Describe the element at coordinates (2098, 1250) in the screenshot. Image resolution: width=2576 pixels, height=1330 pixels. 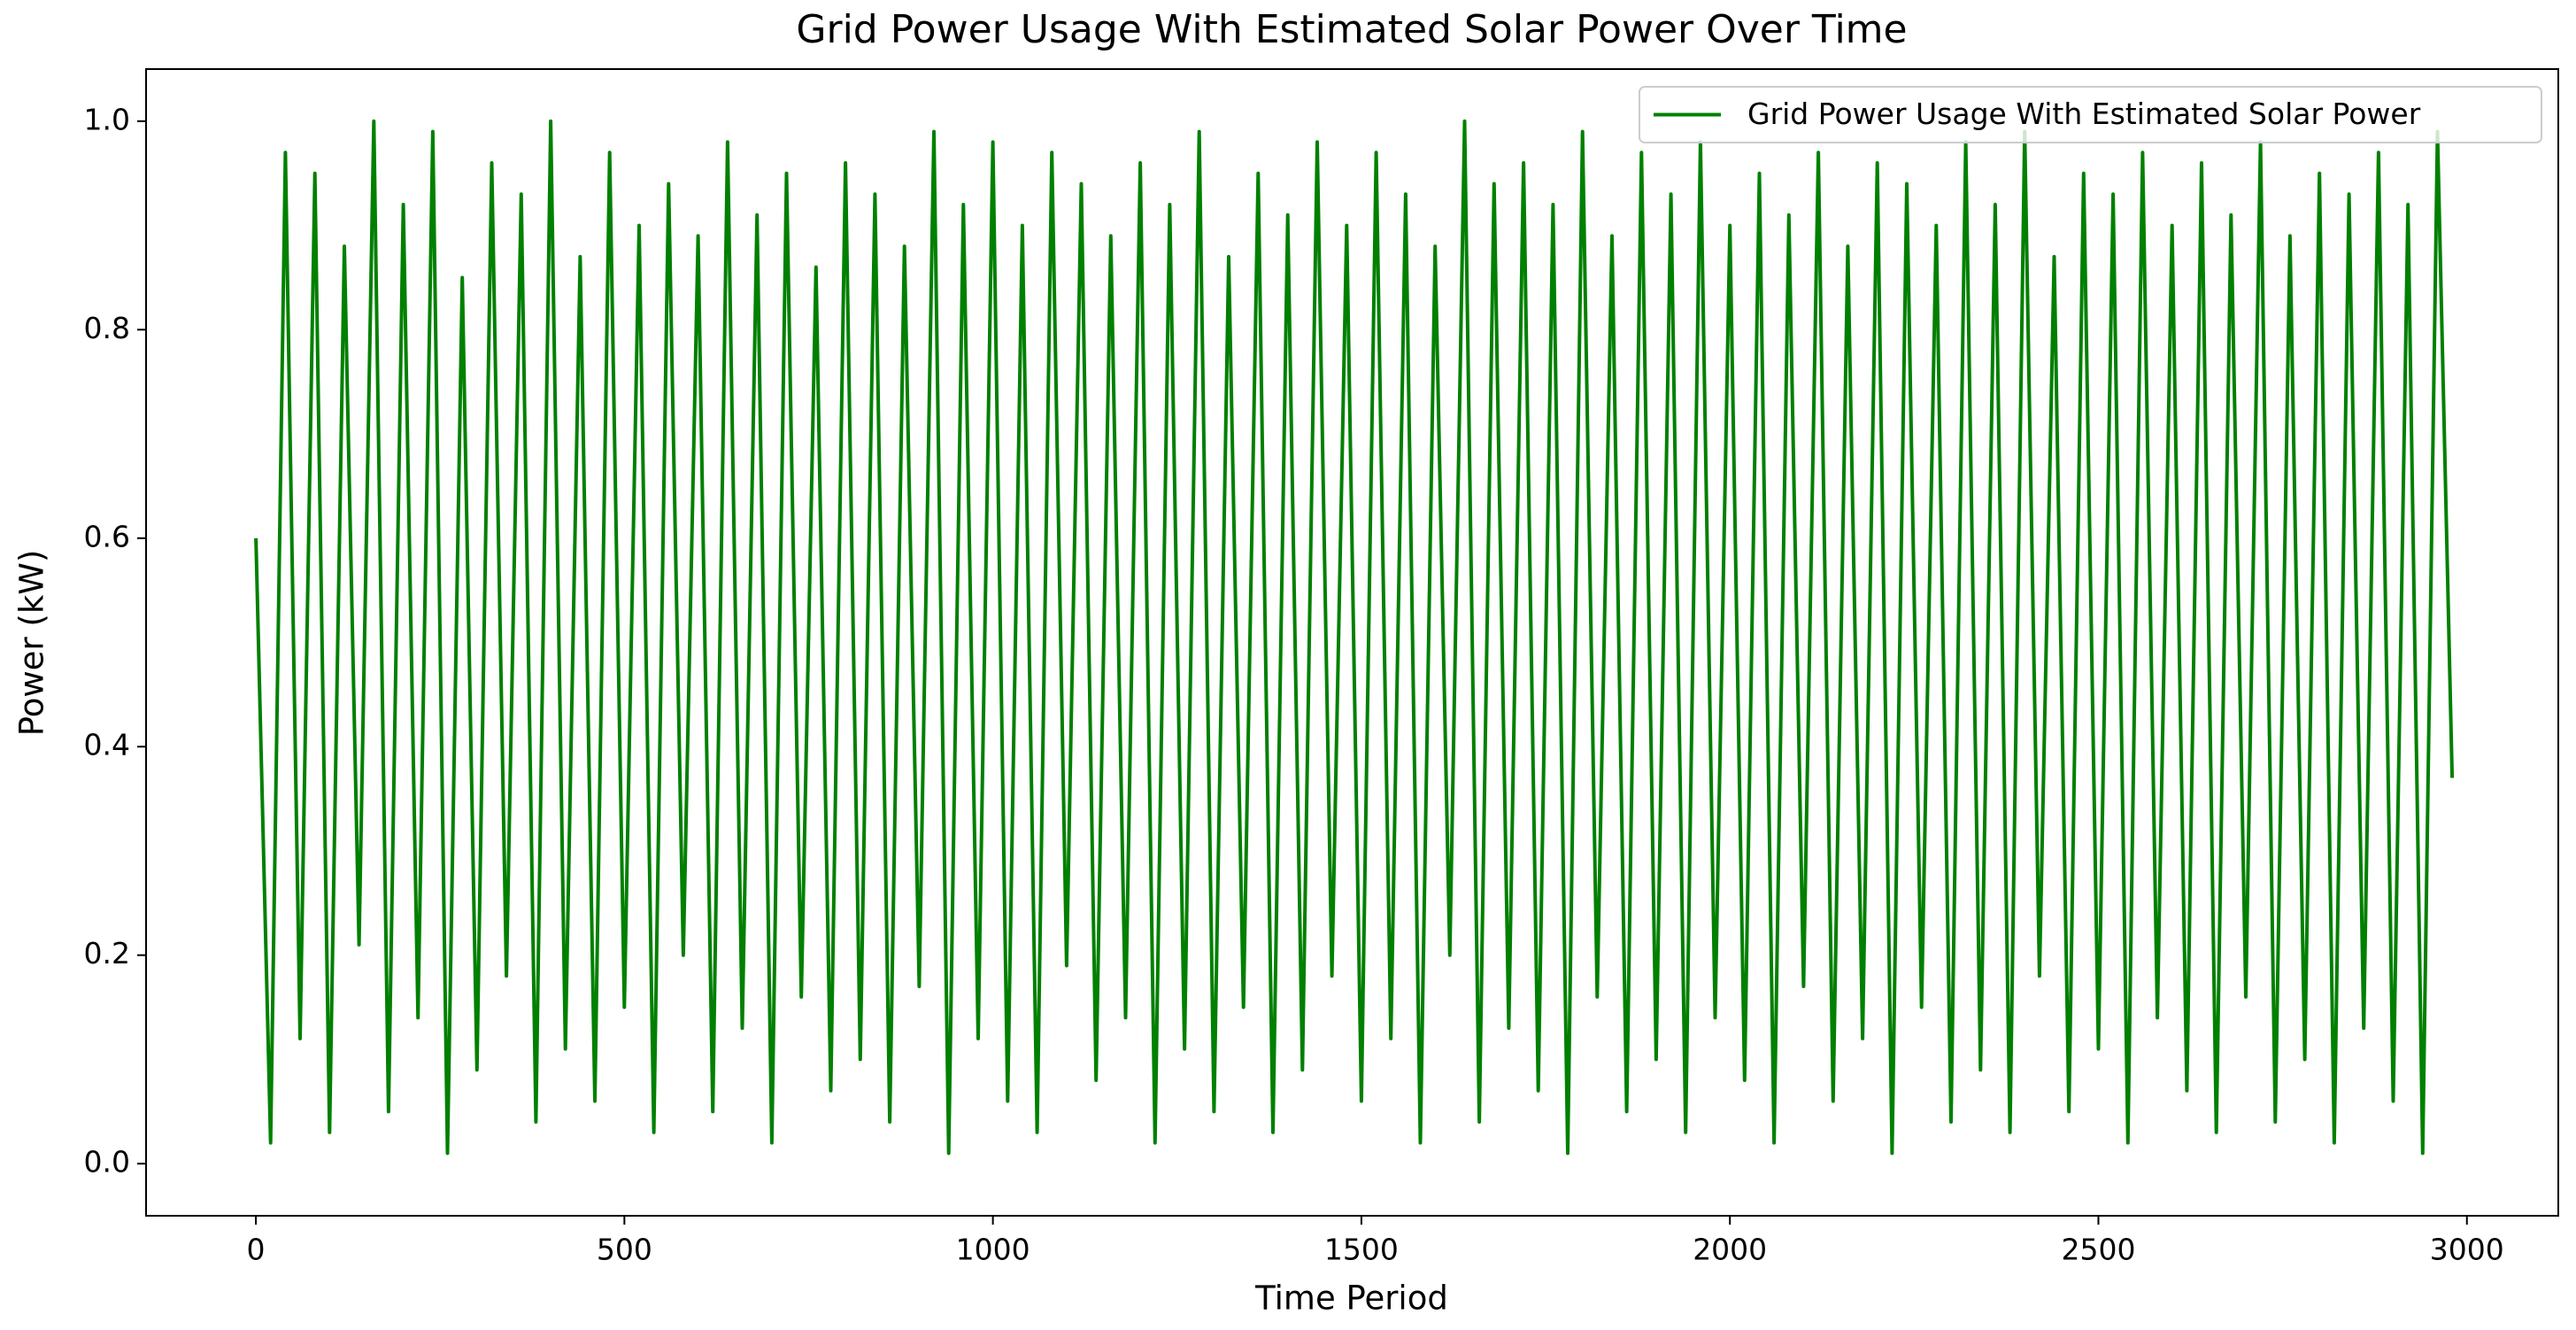
I see `x-tick-label: 2500` at that location.